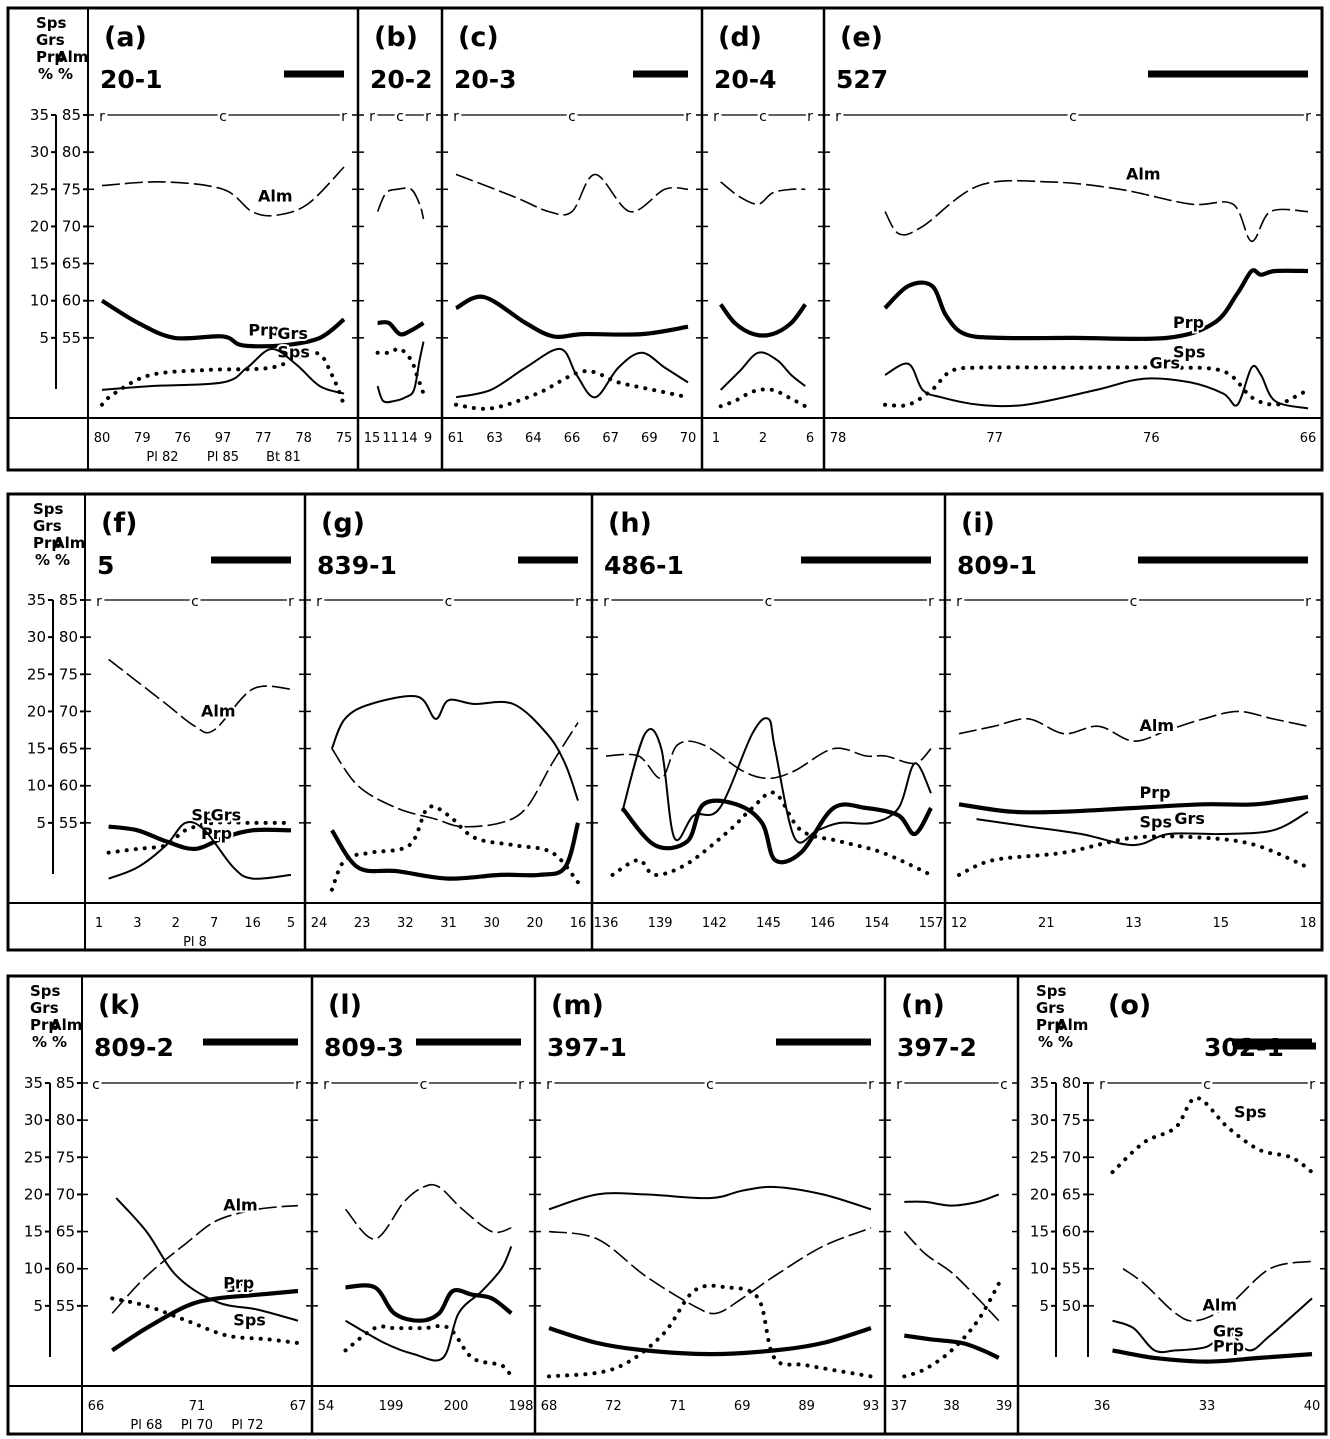  I want to click on spot-number: 54, so click(326, 1406).